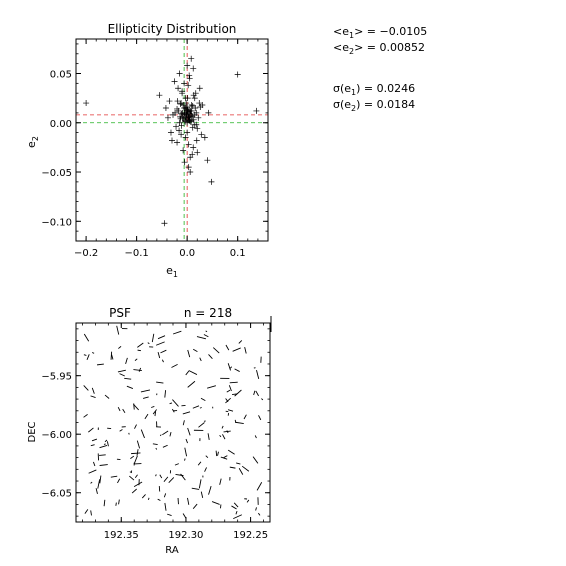 The image size is (566, 566). Describe the element at coordinates (173, 422) in the screenshot. I see `psf-frame` at that location.